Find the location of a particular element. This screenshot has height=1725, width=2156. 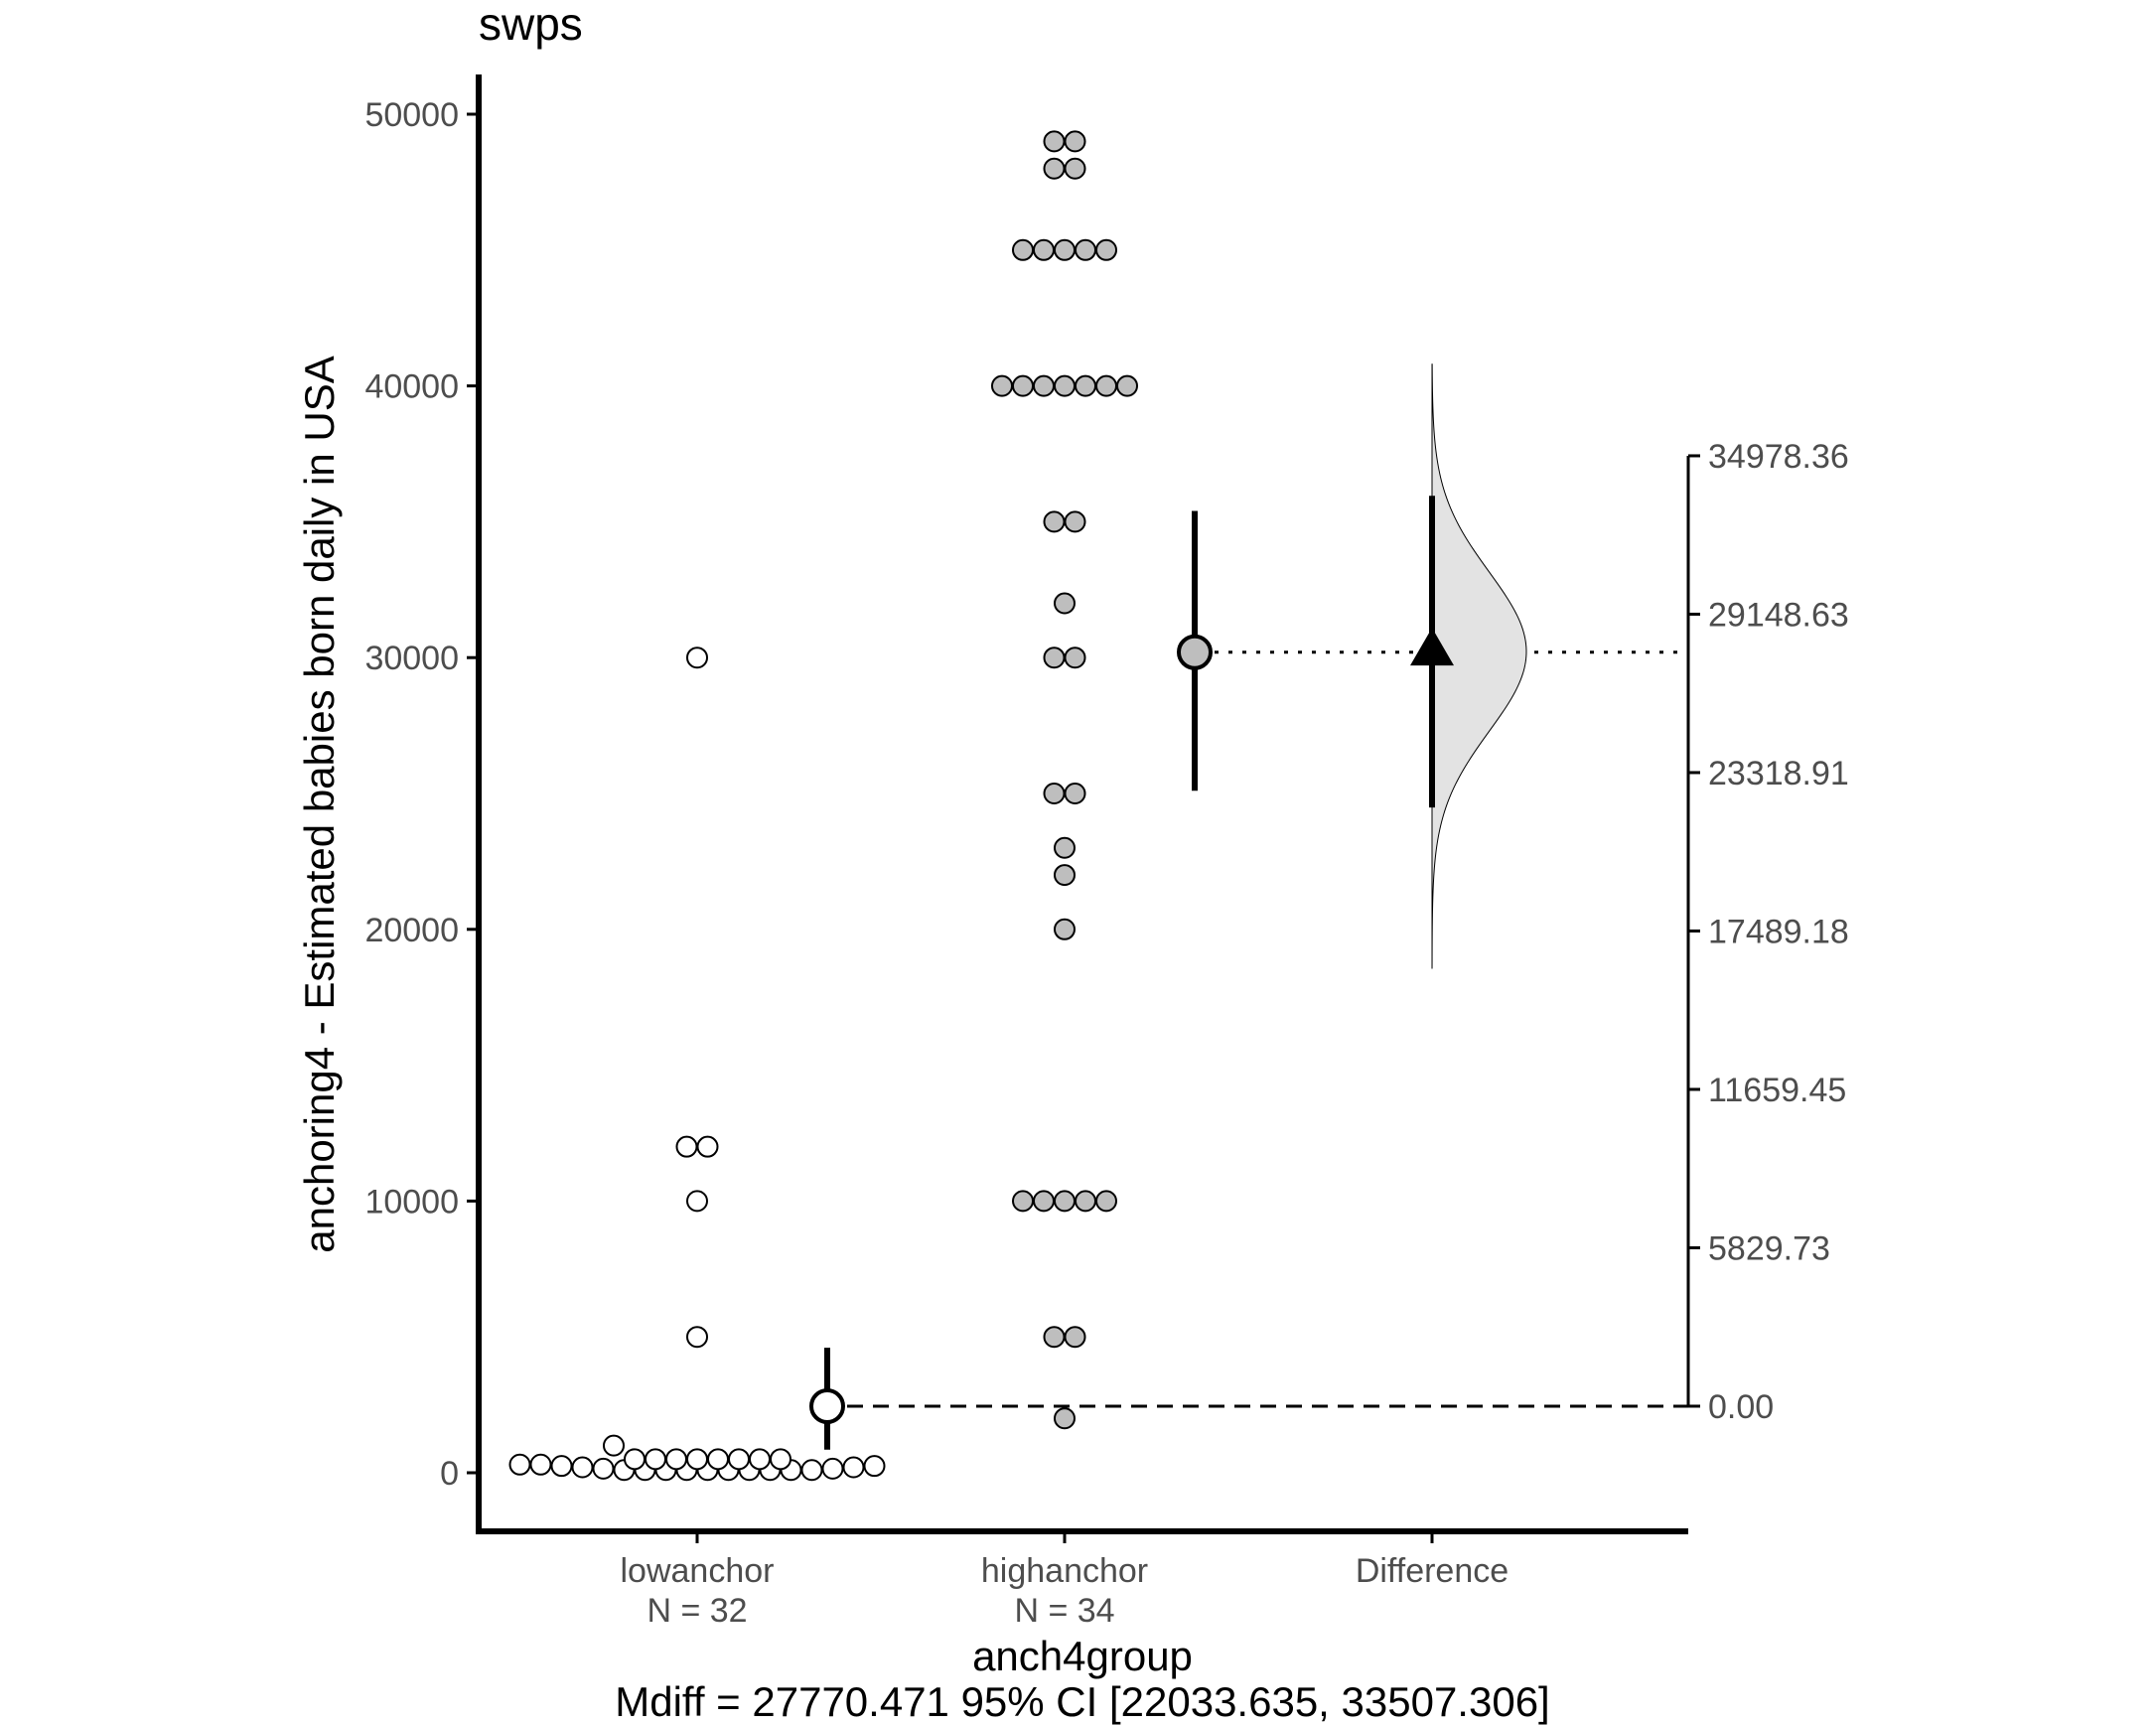

chart-title: swps is located at coordinates (531, 25).